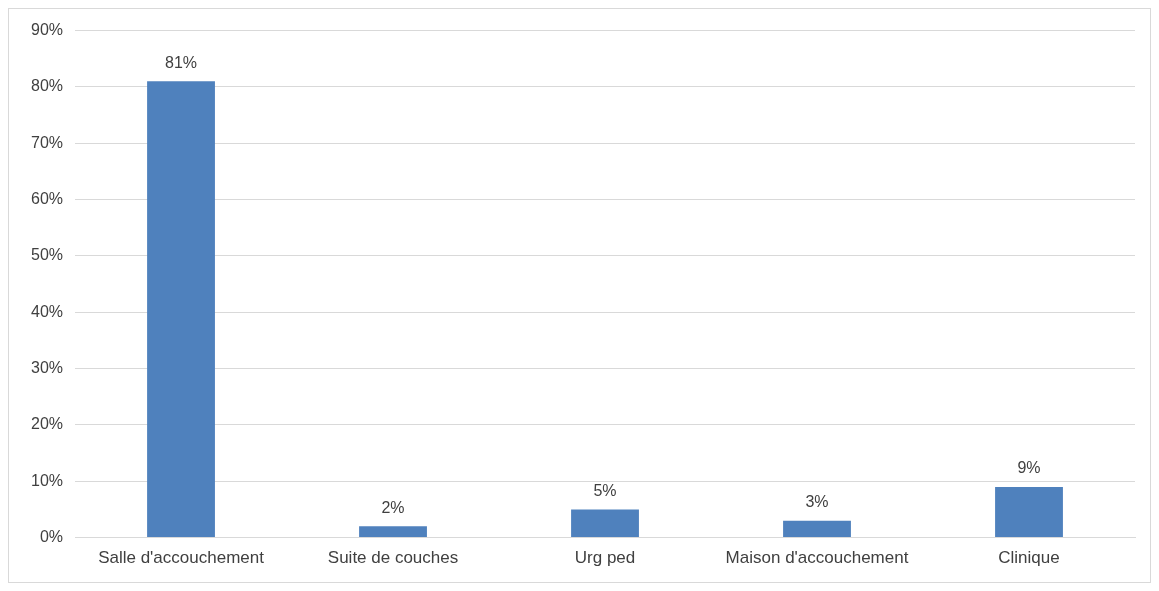  What do you see at coordinates (47, 311) in the screenshot?
I see `y-tick-label: 40%` at bounding box center [47, 311].